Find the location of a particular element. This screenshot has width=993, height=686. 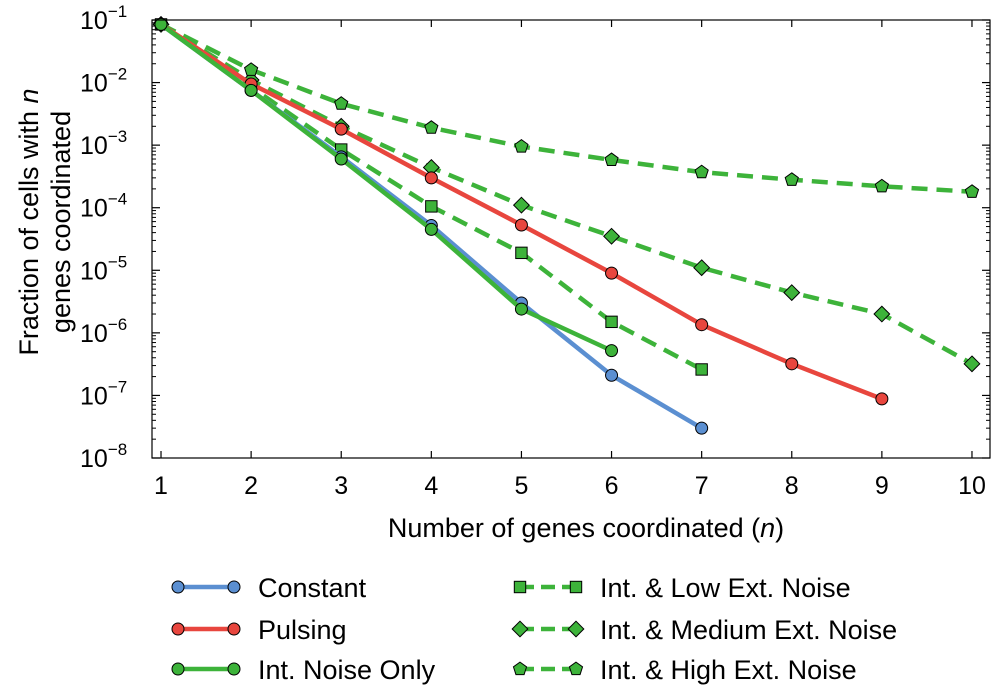

legend-label: Int. & High Ext. Noise is located at coordinates (728, 670).